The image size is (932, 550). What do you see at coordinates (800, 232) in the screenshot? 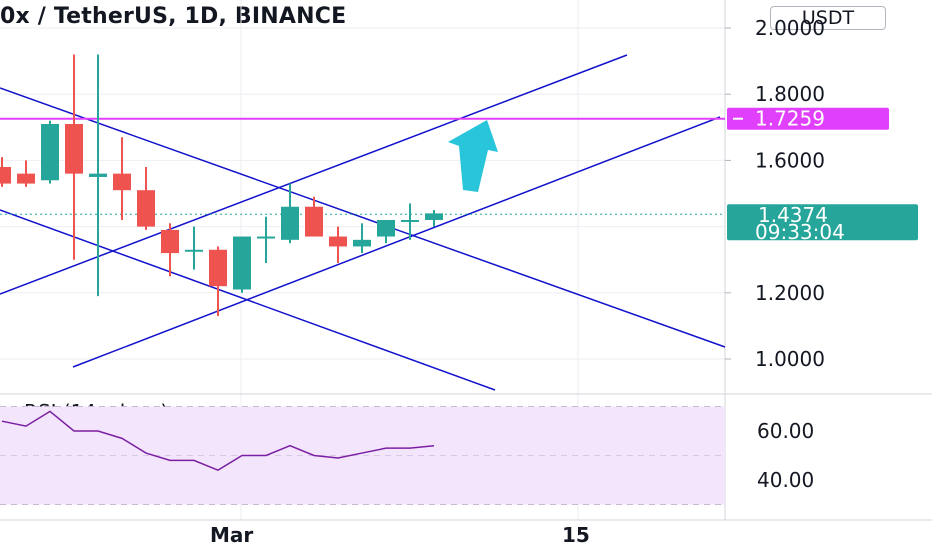
I see `countdown-label: 09:33:04` at bounding box center [800, 232].